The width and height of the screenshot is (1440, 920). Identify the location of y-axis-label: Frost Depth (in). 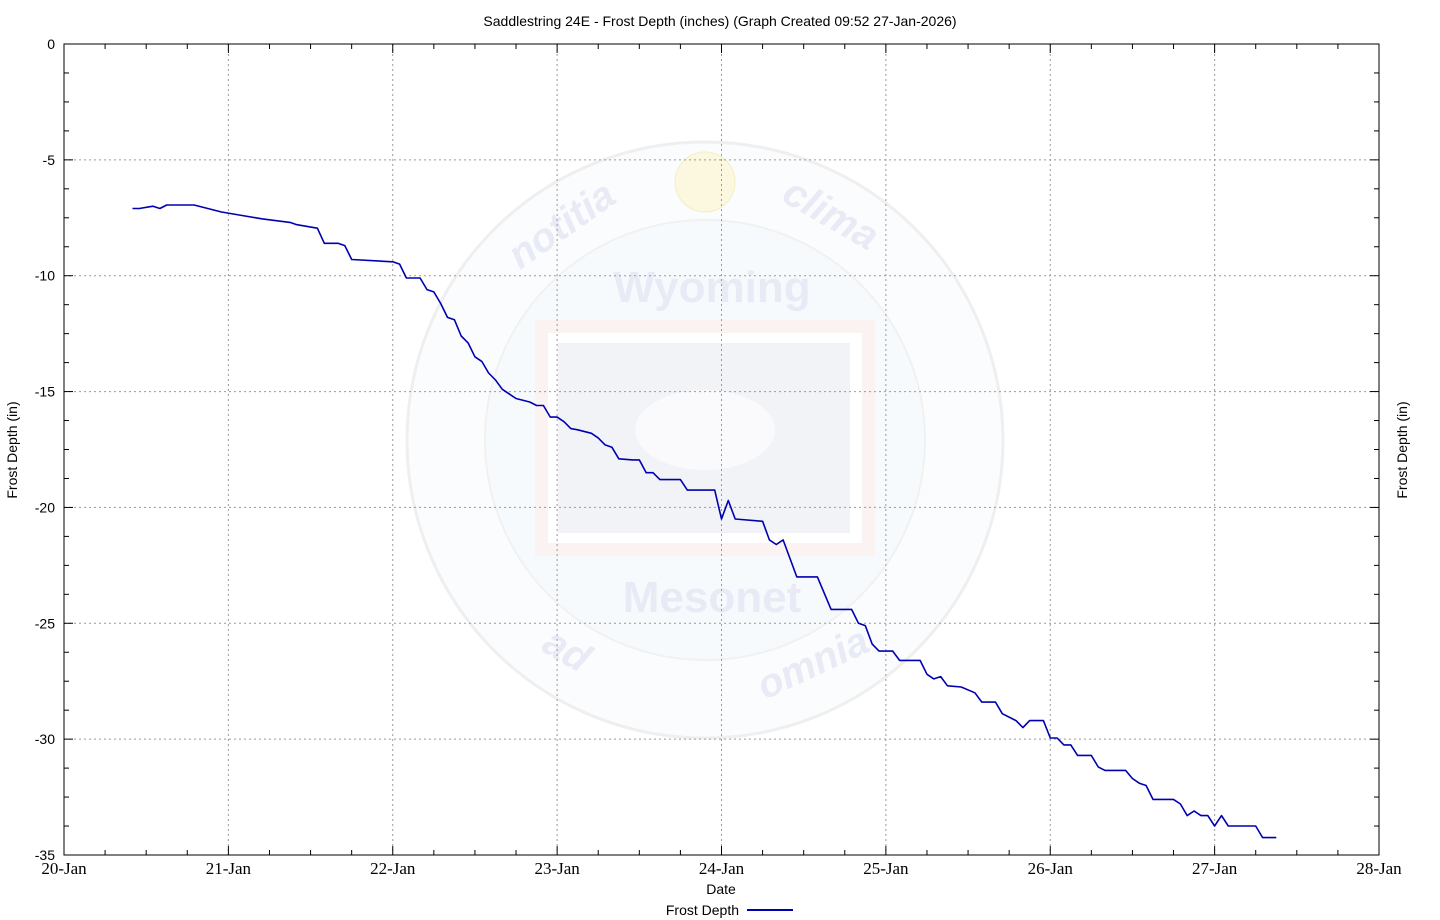
(12, 449).